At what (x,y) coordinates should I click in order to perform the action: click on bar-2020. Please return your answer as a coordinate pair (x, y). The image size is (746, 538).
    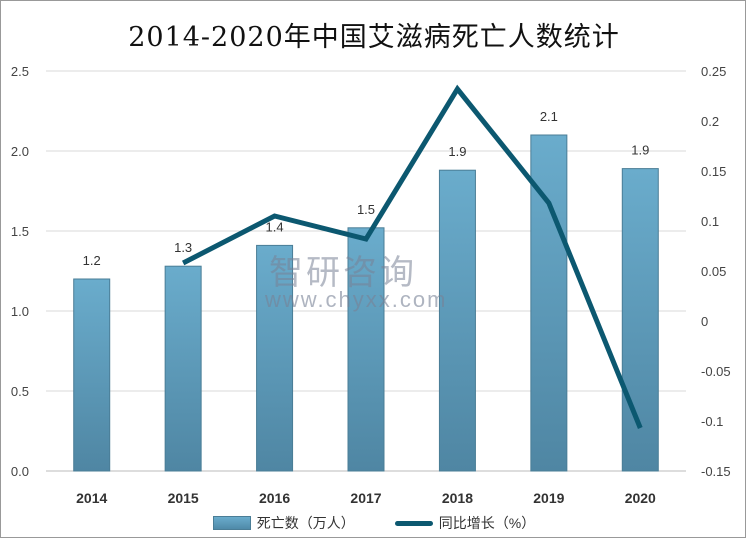
    Looking at the image, I should click on (640, 320).